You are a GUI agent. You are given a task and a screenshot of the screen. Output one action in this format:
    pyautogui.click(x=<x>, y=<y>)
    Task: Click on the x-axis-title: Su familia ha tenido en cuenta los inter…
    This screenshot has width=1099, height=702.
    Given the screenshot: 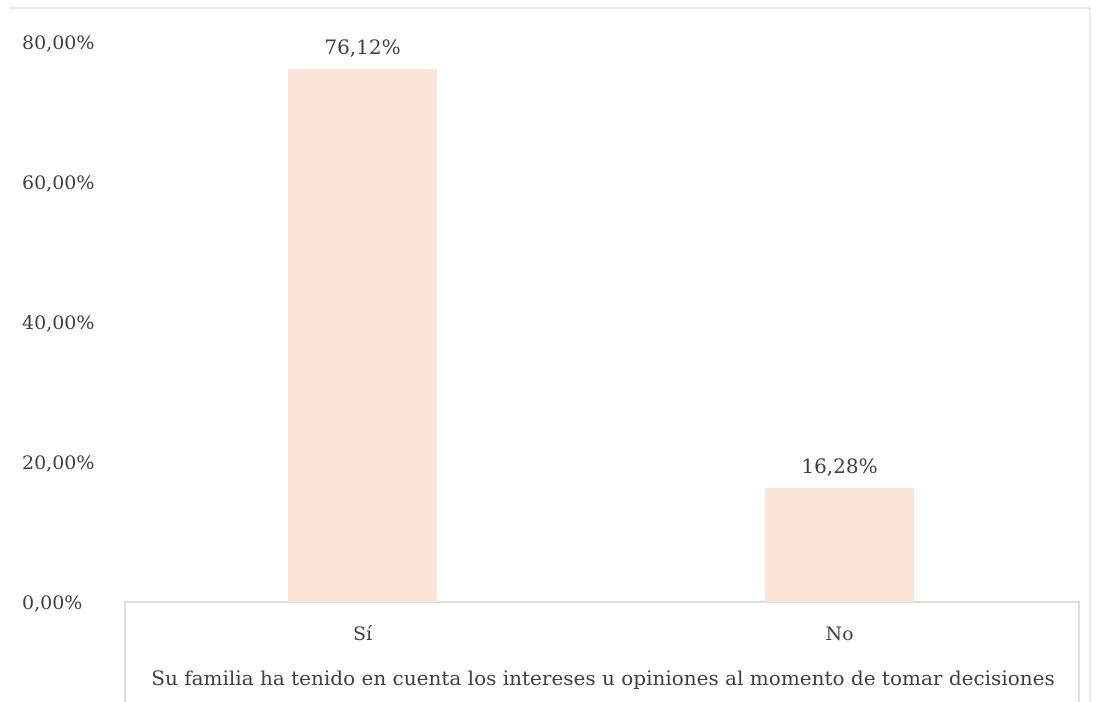 What is the action you would take?
    pyautogui.click(x=602, y=678)
    